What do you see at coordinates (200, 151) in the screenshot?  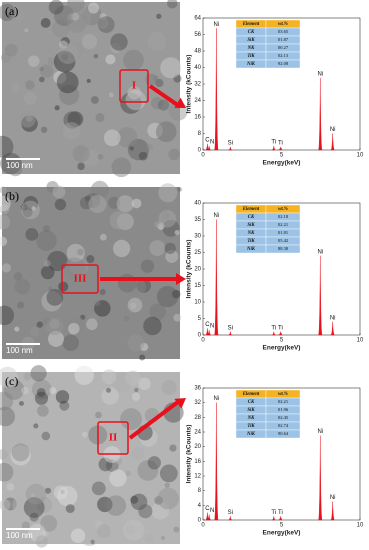 I see `y-tick-label: 0` at bounding box center [200, 151].